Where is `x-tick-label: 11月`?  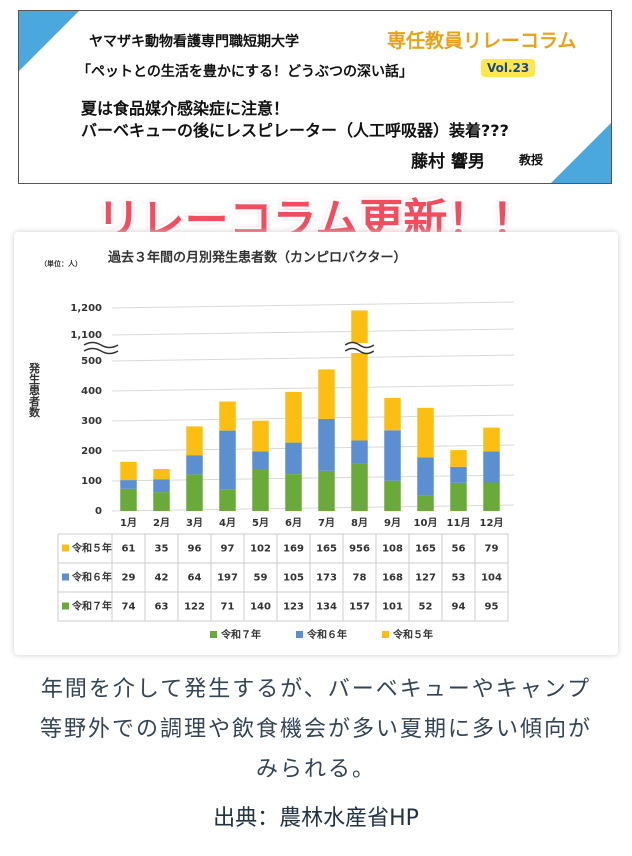 x-tick-label: 11月 is located at coordinates (459, 523).